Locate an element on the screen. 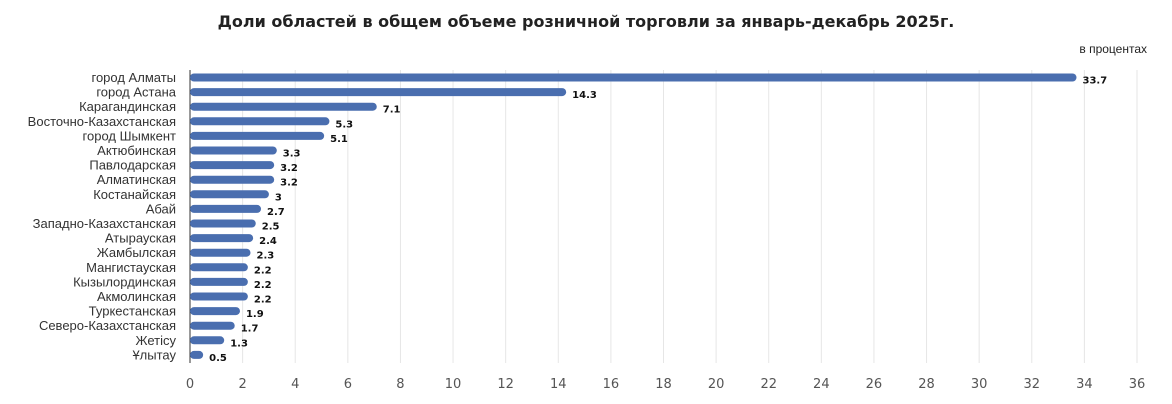 The image size is (1172, 404). category-label-8: Костанайская is located at coordinates (134, 194).